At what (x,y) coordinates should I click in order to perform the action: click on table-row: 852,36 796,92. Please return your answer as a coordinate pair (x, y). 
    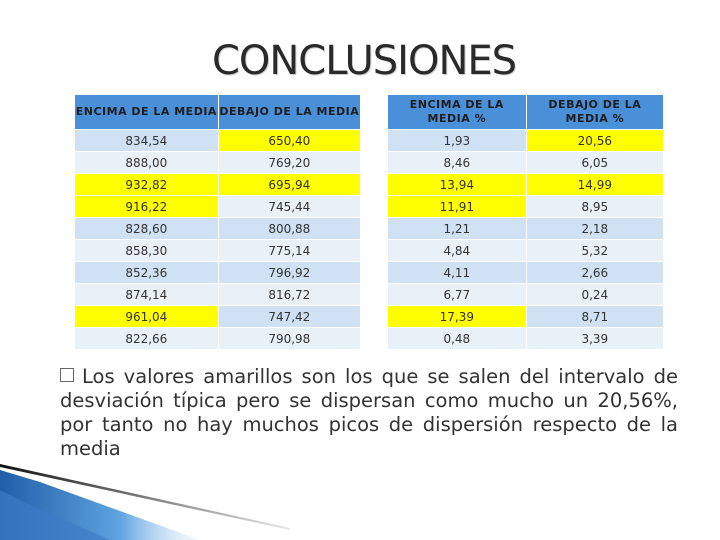
    Looking at the image, I should click on (218, 272).